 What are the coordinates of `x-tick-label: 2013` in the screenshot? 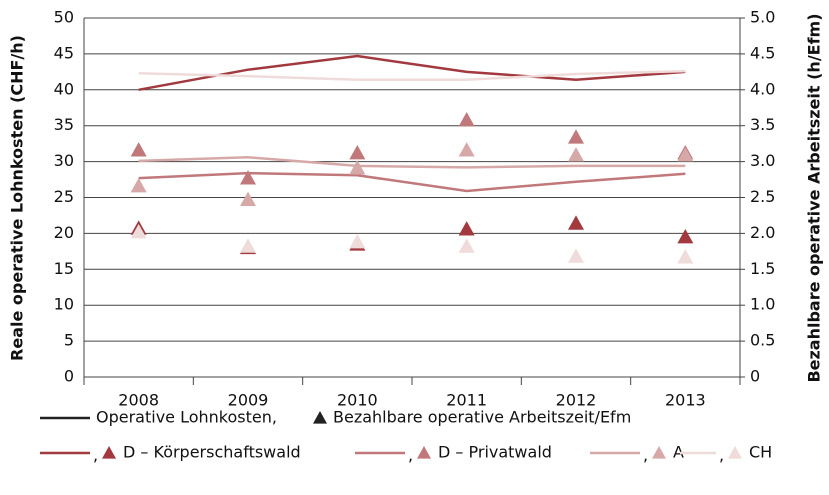 It's located at (685, 400).